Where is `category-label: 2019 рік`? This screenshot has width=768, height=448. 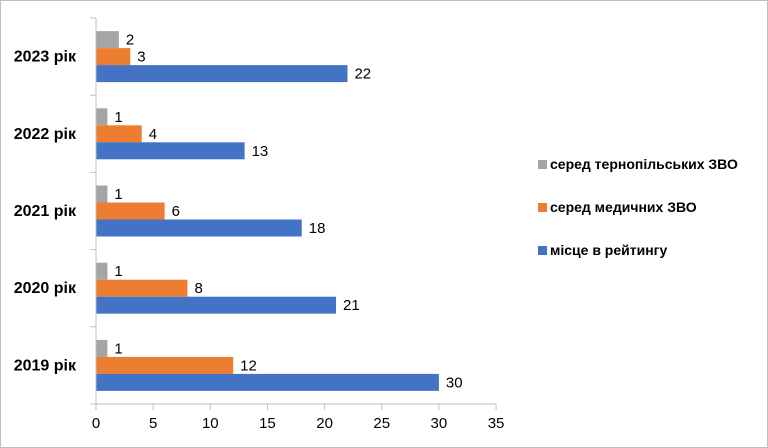 category-label: 2019 рік is located at coordinates (45, 365).